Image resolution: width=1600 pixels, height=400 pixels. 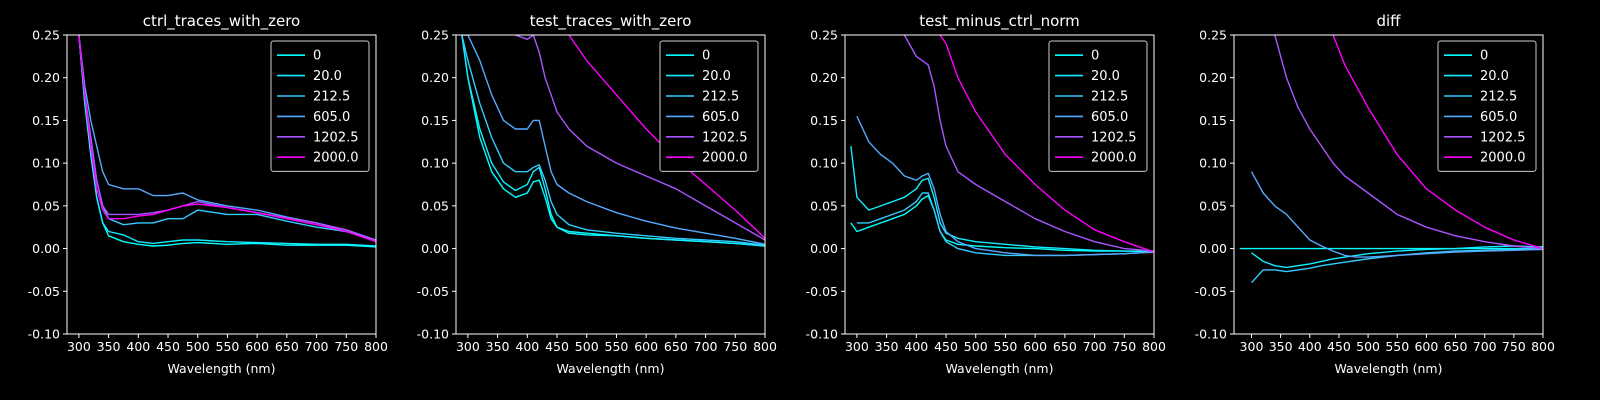 I want to click on chart-title: diff, so click(x=1388, y=21).